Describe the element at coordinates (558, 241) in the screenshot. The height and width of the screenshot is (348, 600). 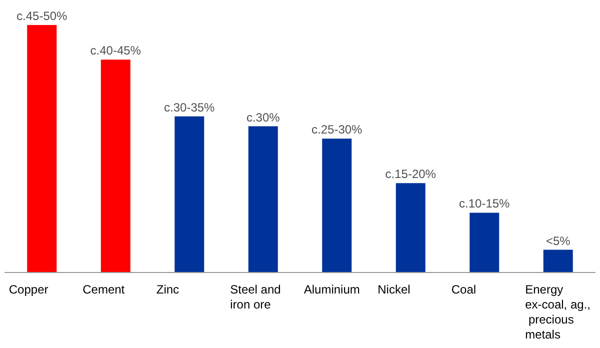
I see `annotation: <5%` at that location.